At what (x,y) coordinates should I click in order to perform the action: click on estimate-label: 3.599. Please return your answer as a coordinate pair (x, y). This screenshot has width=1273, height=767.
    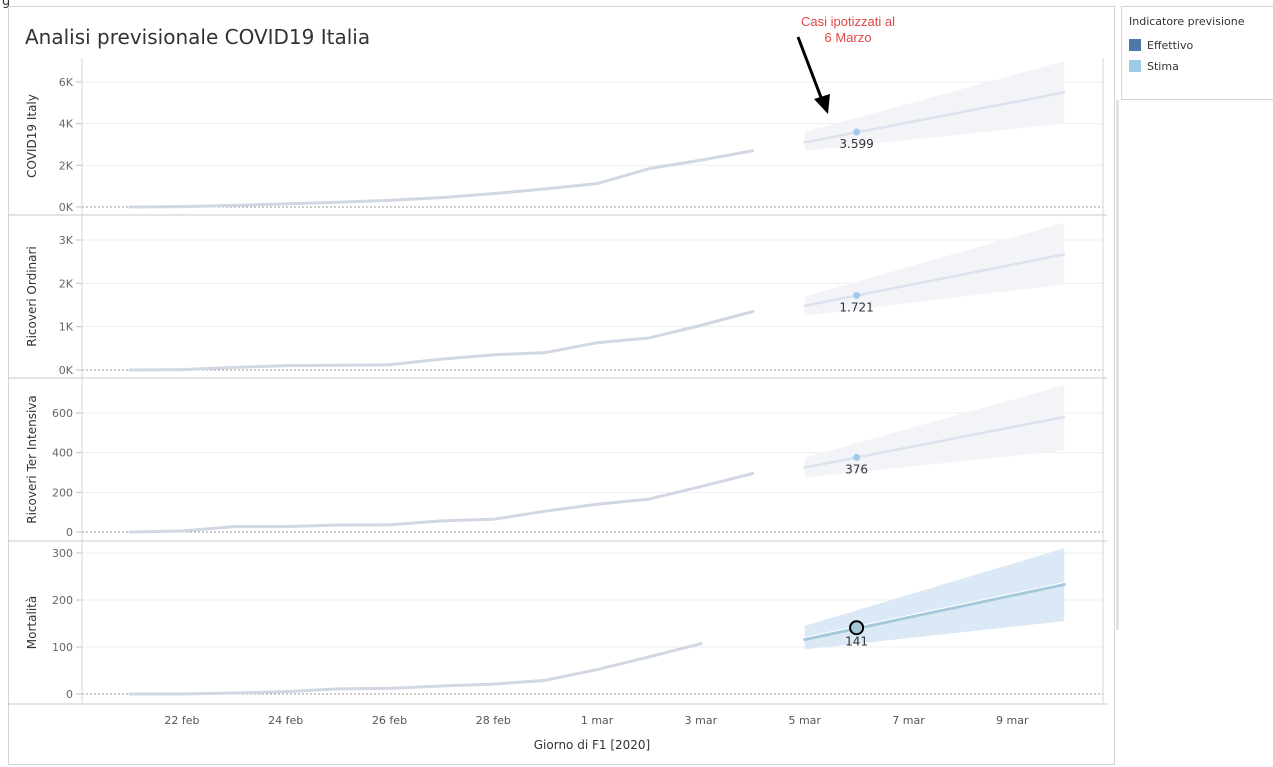
    Looking at the image, I should click on (856, 144).